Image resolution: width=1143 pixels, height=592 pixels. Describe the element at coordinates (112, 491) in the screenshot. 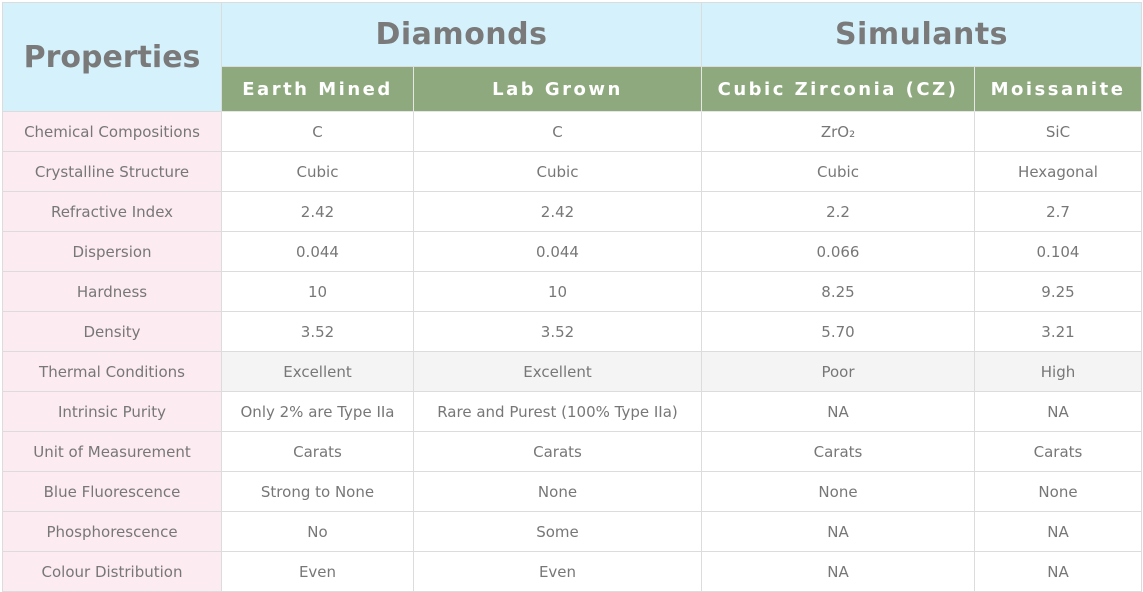

I see `property-label: Blue Fluorescence` at that location.